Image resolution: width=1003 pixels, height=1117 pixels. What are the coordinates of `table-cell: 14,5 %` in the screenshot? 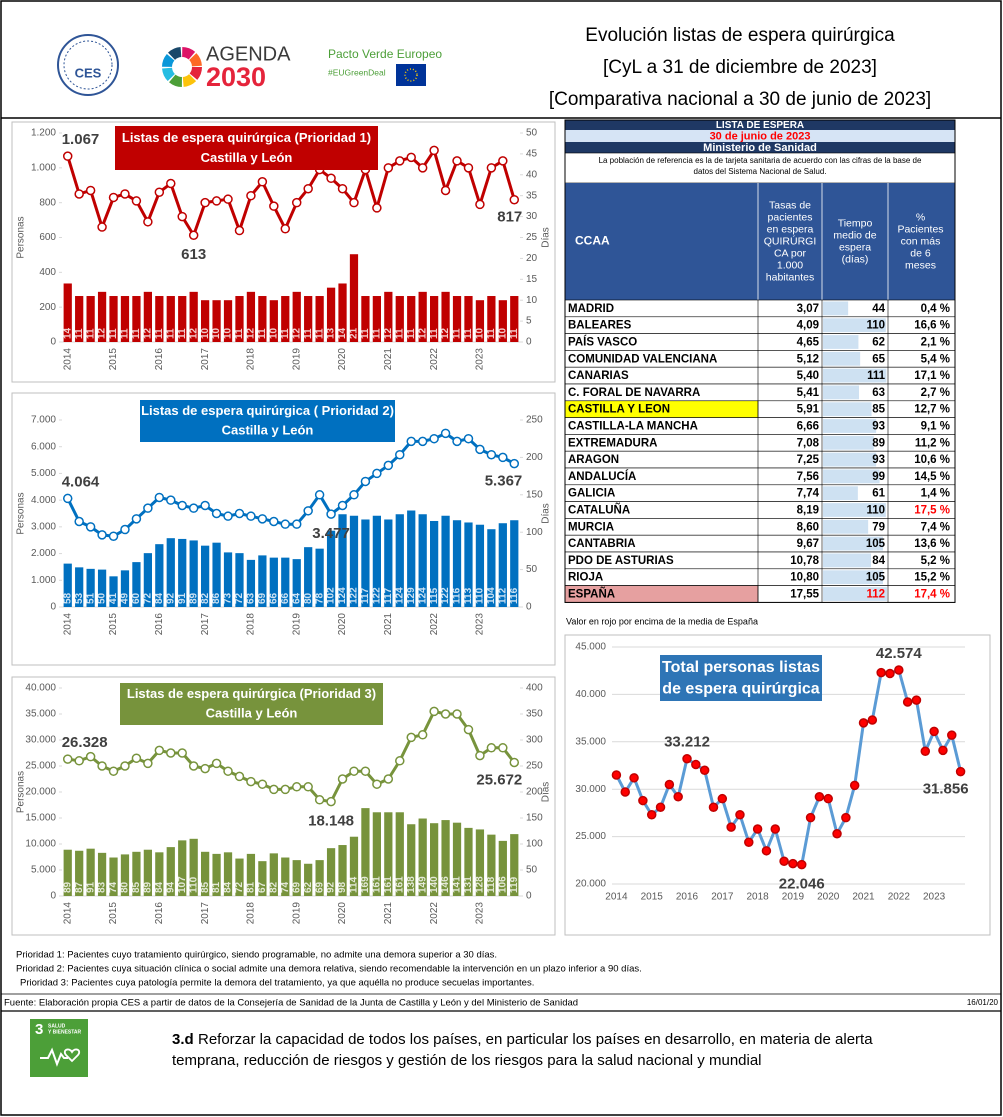 It's located at (932, 477).